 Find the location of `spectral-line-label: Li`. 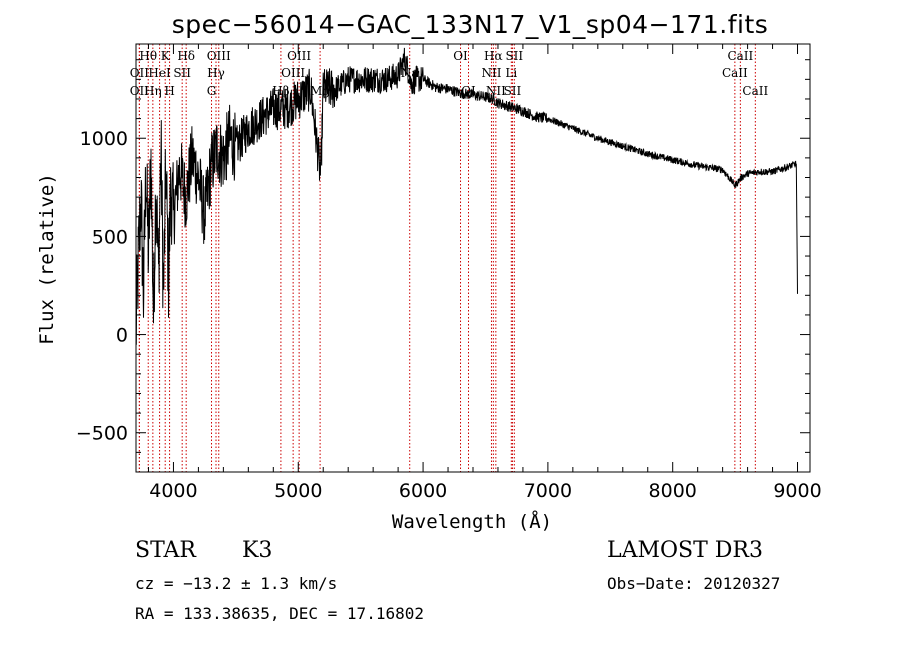

spectral-line-label: Li is located at coordinates (511, 73).